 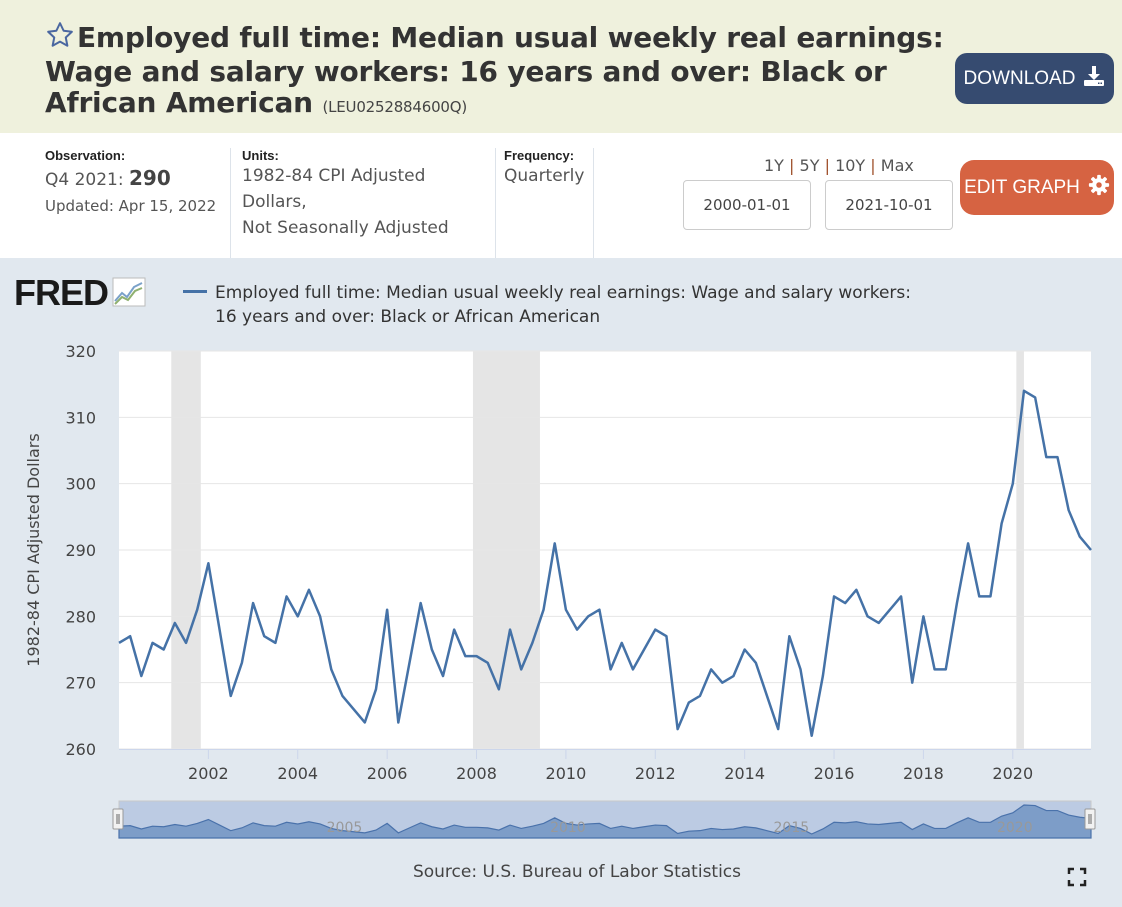 I want to click on y-tick-label: 300, so click(x=80, y=484).